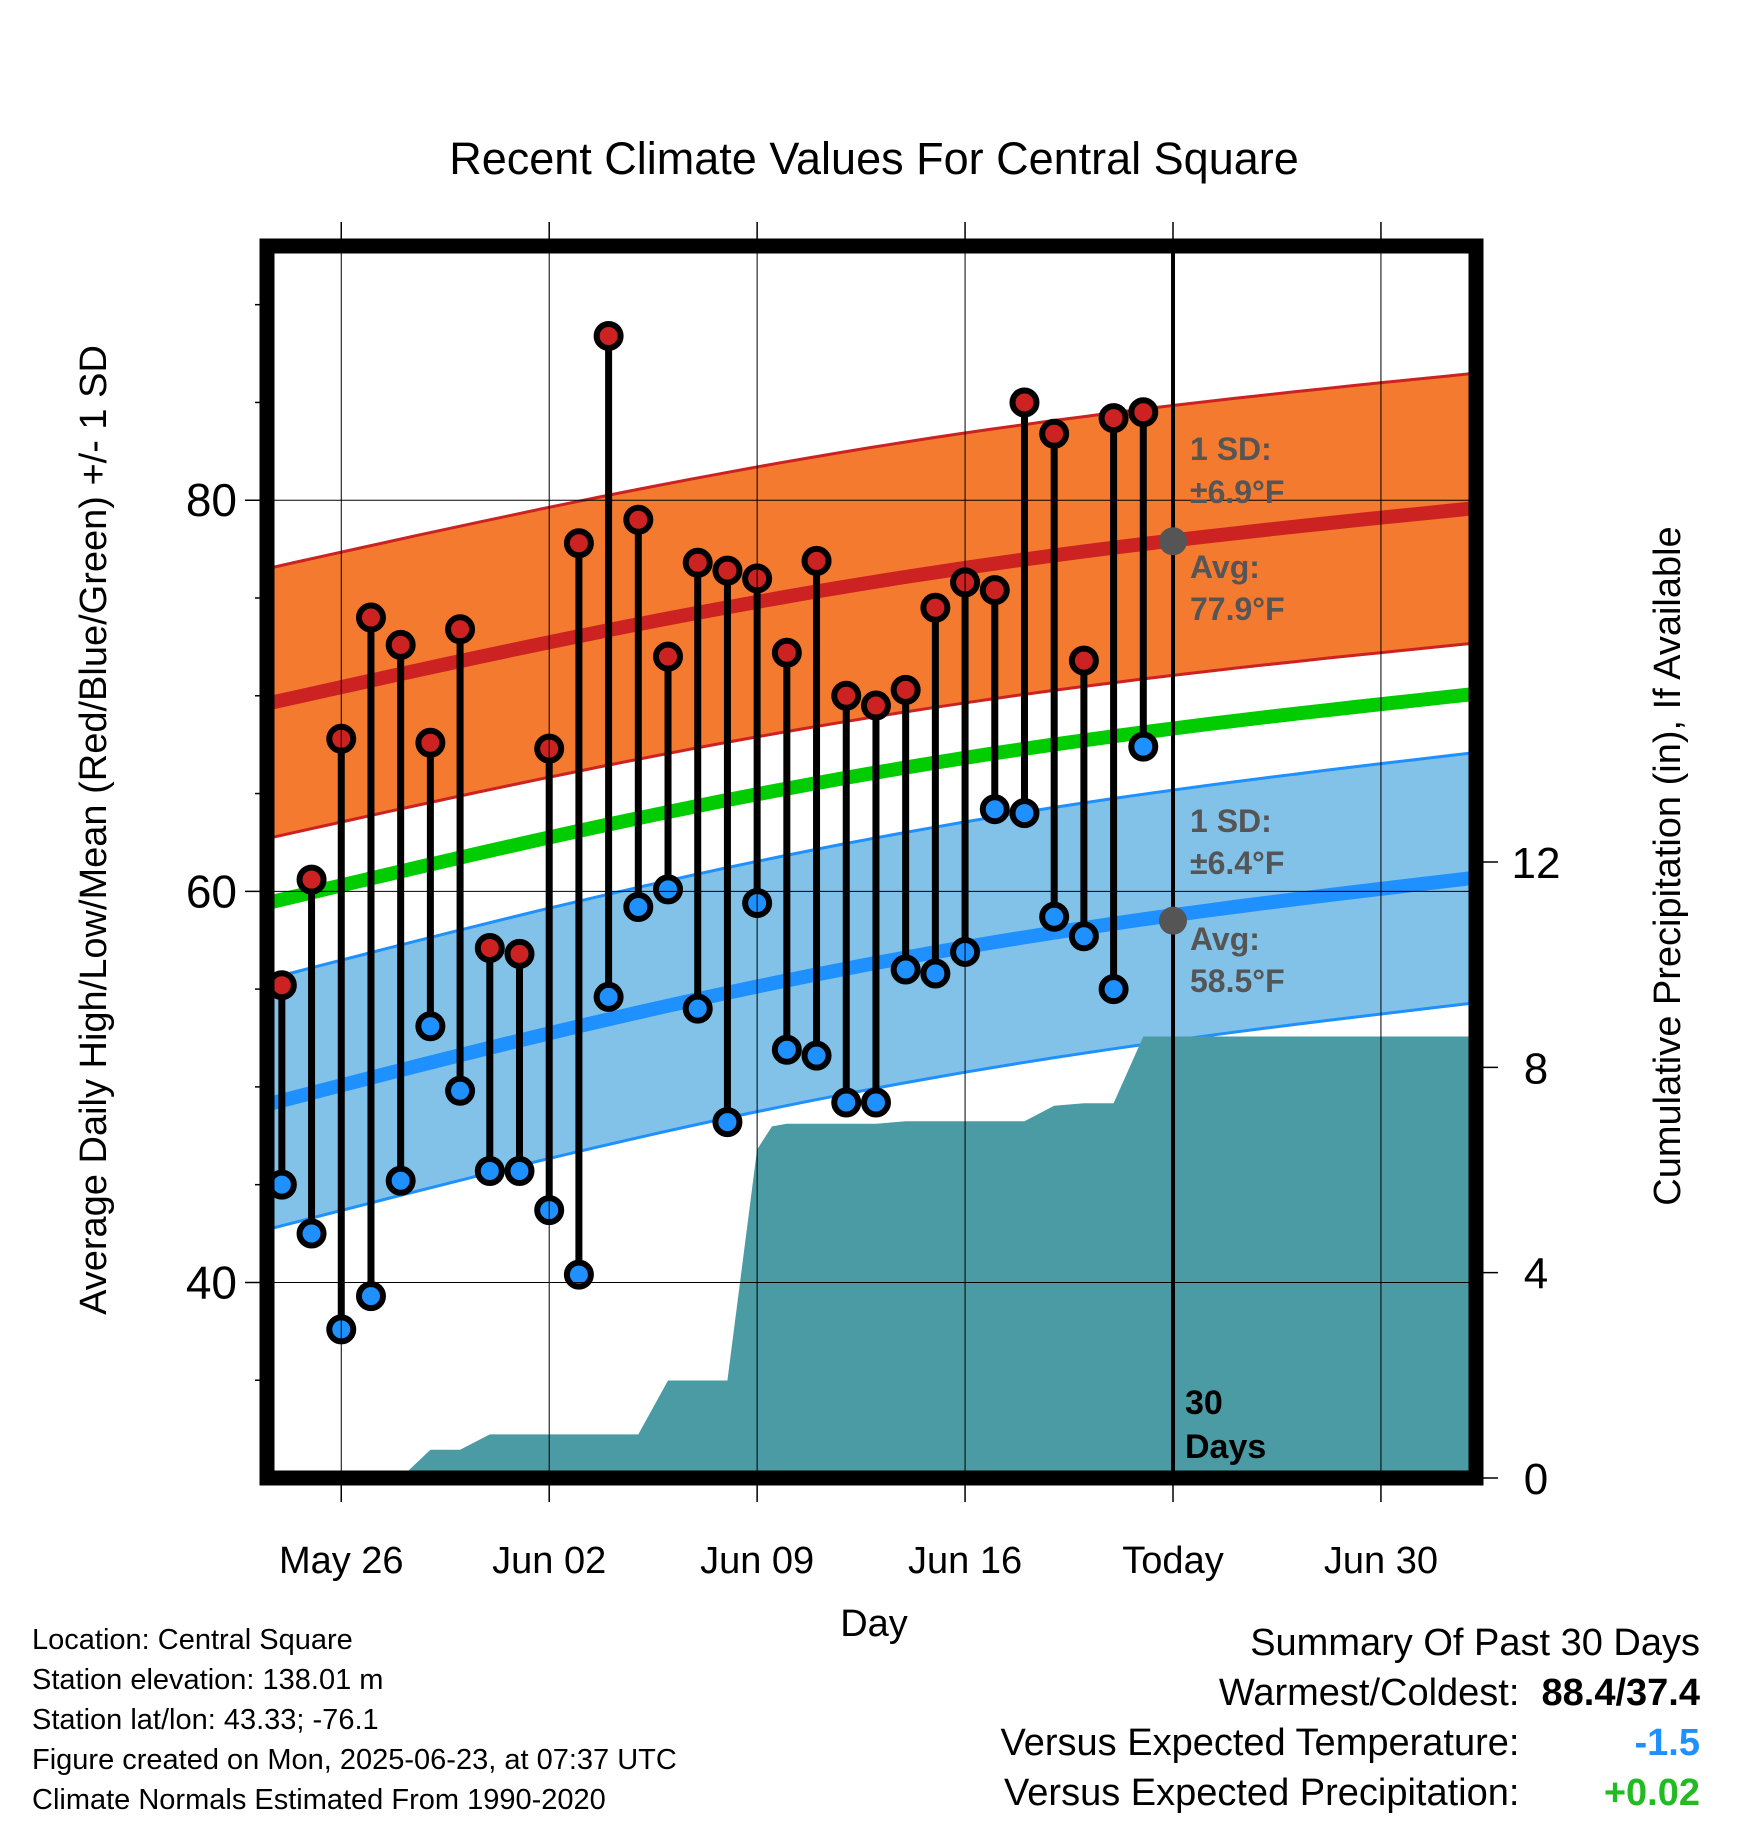 The width and height of the screenshot is (1748, 1828). I want to click on normal-low-line, so click(871, 991).